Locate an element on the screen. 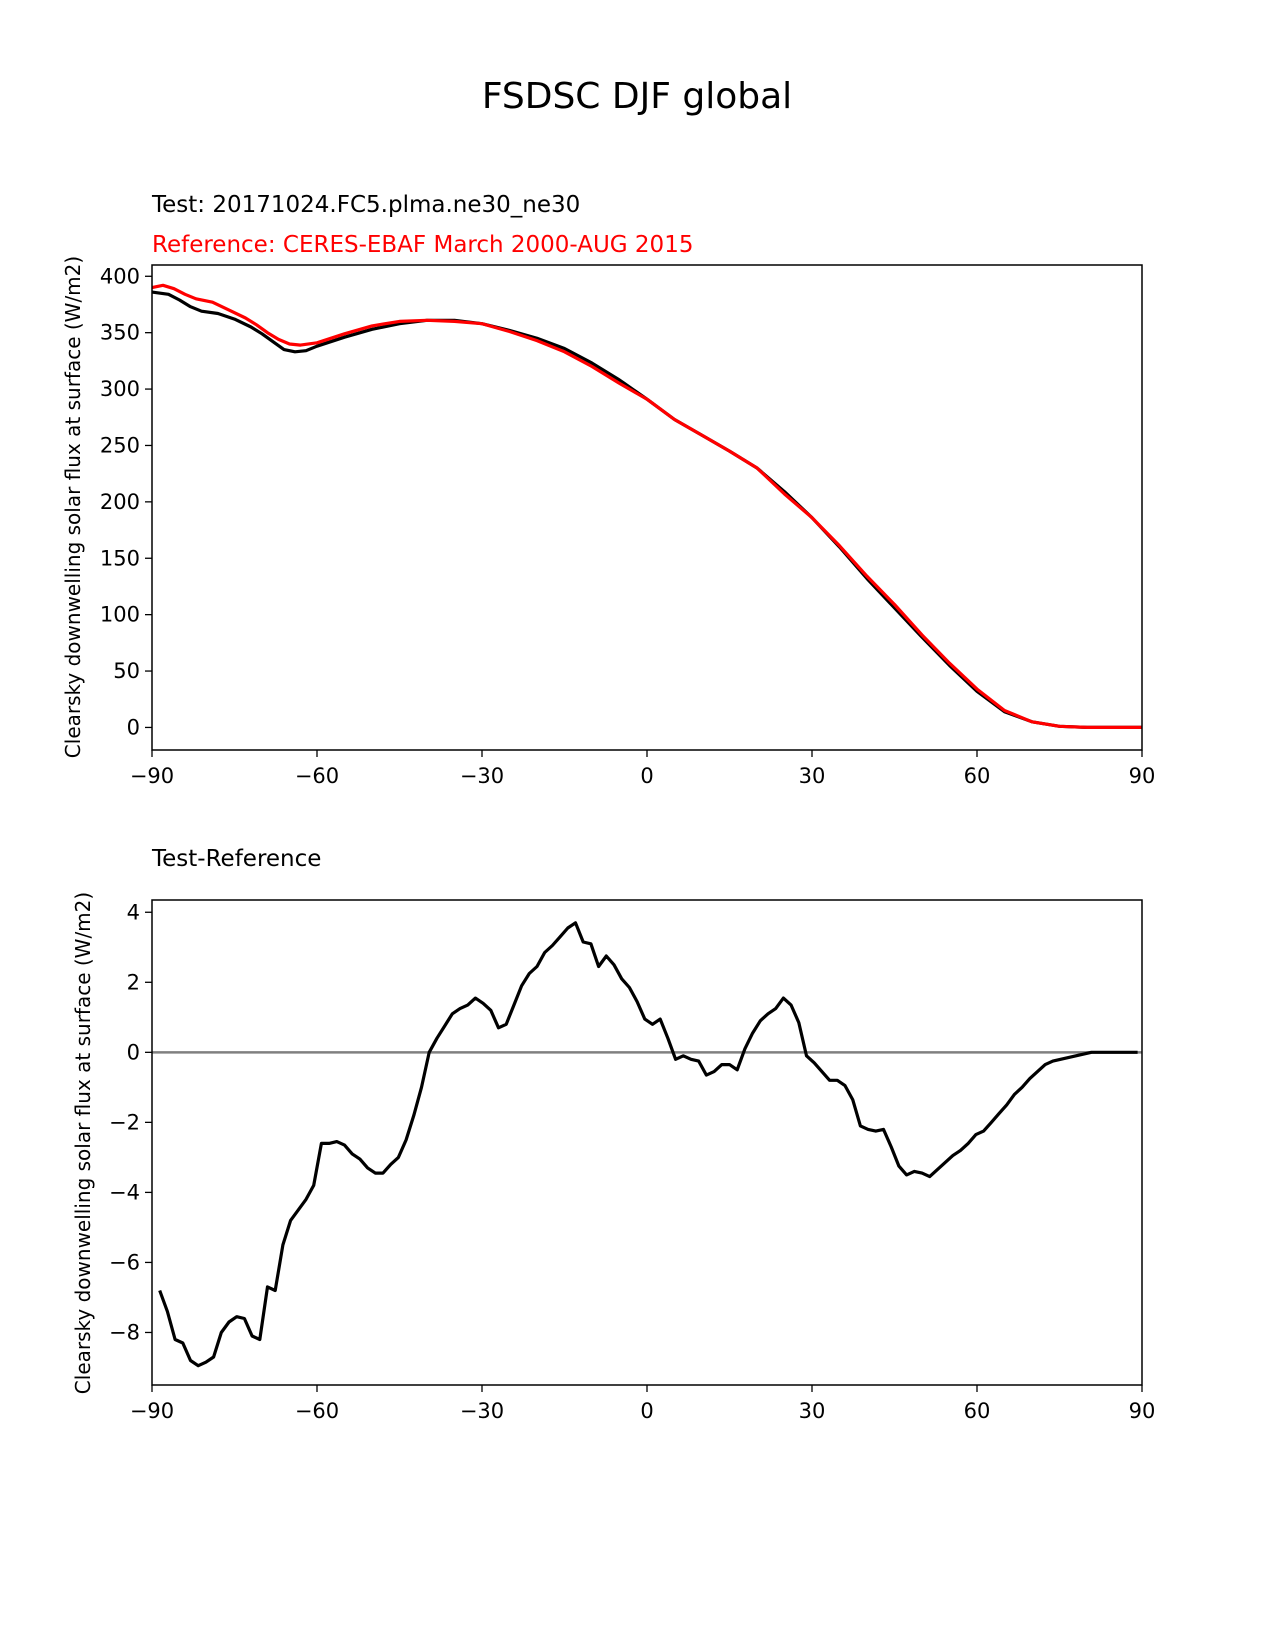 The image size is (1275, 1650). top-ytick-label: 100 is located at coordinates (120, 615).